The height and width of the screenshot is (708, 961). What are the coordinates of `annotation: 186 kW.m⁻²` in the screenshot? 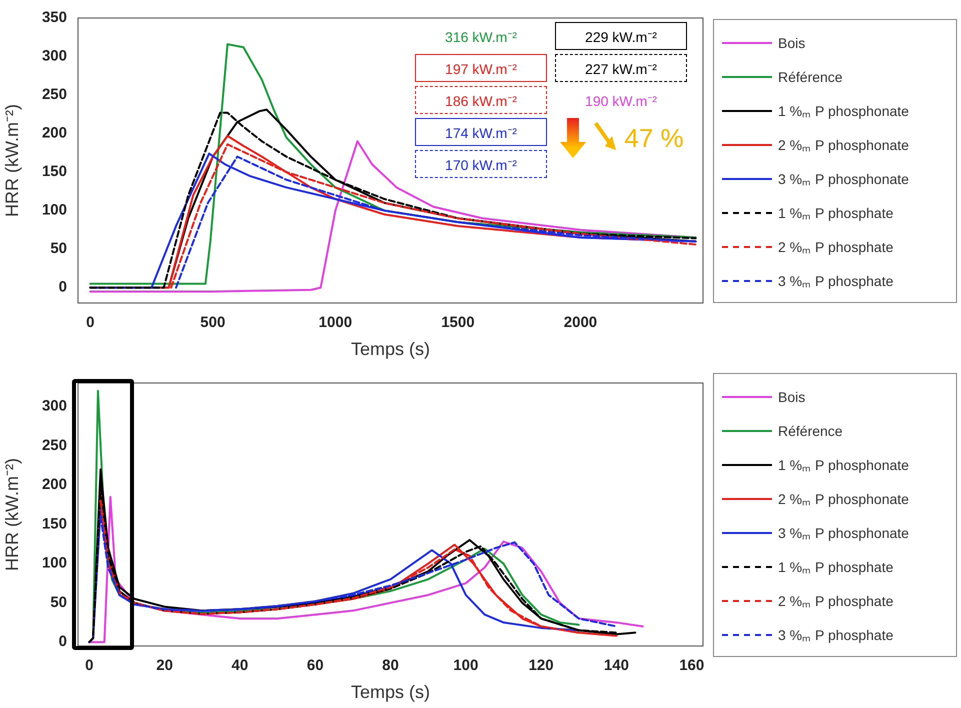 It's located at (481, 100).